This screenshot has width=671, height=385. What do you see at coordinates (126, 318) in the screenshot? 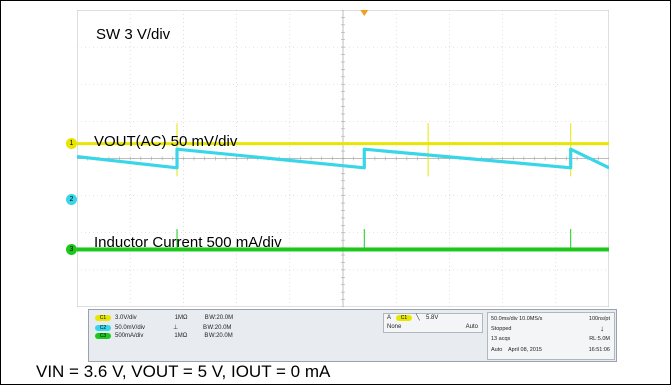
I see `channel-1-scale: 3.0V/div` at bounding box center [126, 318].